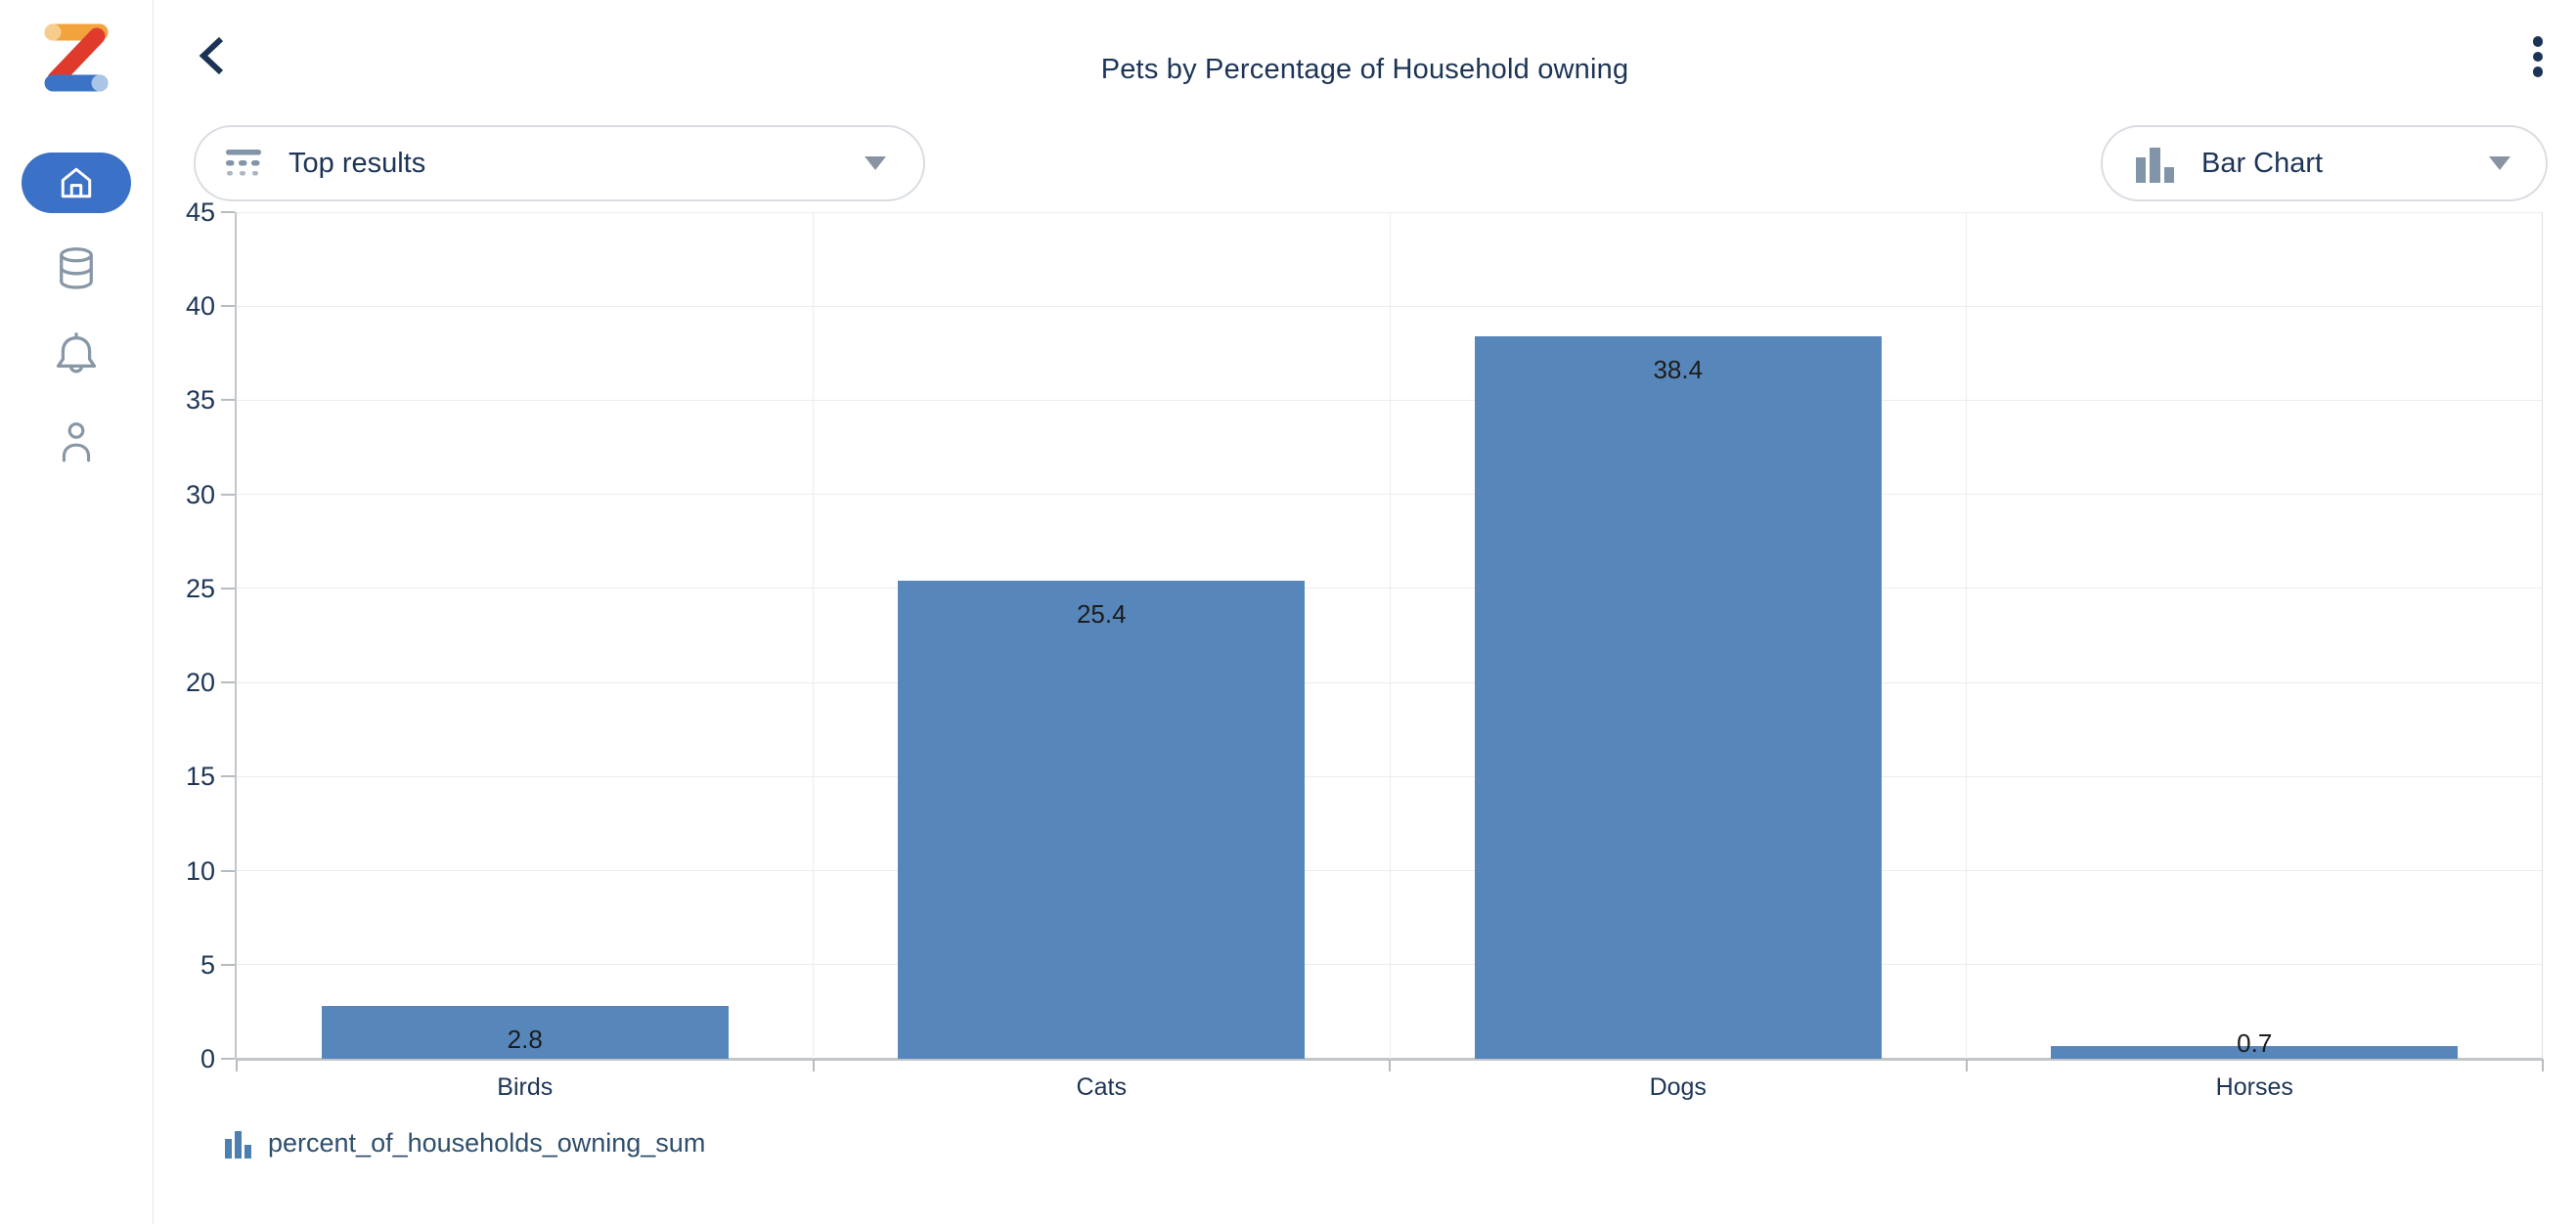 Image resolution: width=2576 pixels, height=1224 pixels. Describe the element at coordinates (1102, 820) in the screenshot. I see `bar-cats` at that location.